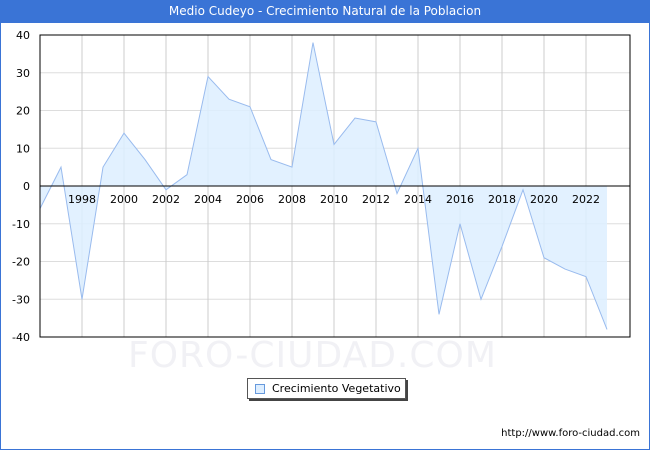  I want to click on y-tick-label: 20, so click(23, 111).